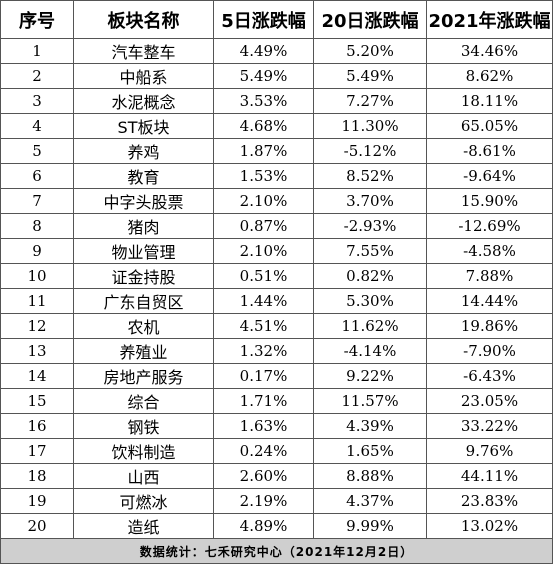 This screenshot has width=553, height=564. What do you see at coordinates (37, 376) in the screenshot?
I see `cell-index: 14` at bounding box center [37, 376].